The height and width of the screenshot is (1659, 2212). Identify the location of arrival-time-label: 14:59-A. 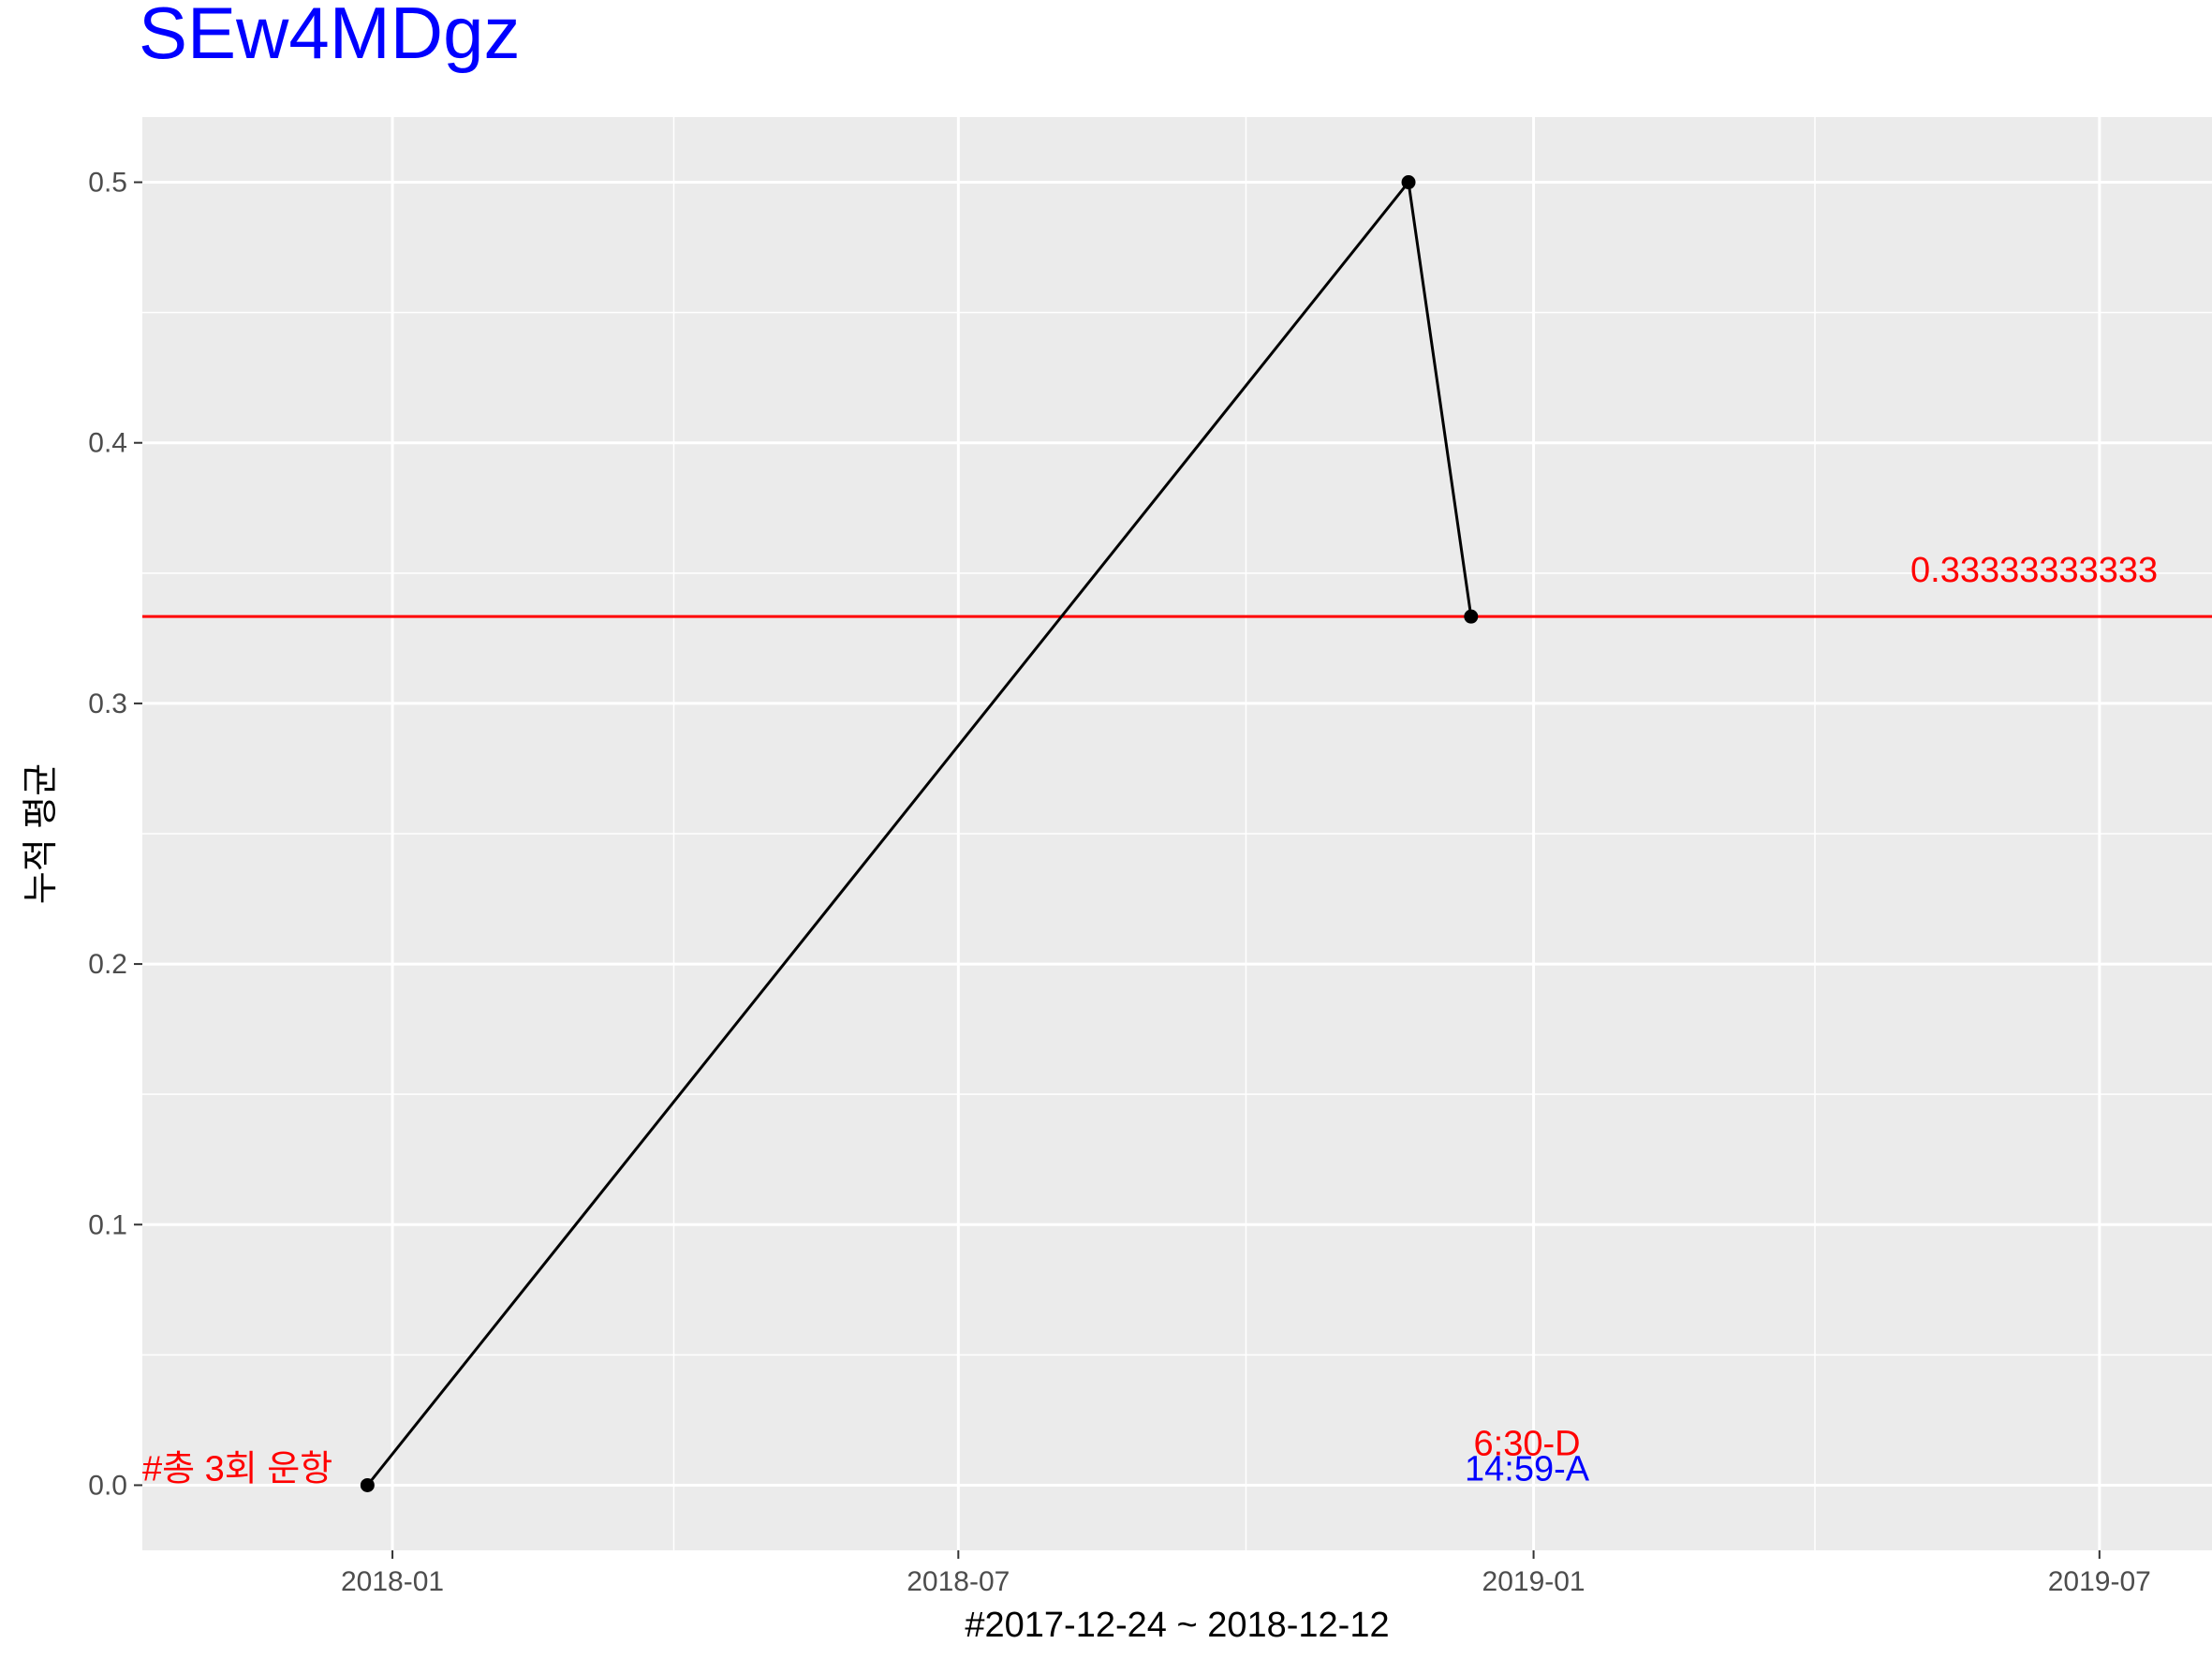
(1527, 1469).